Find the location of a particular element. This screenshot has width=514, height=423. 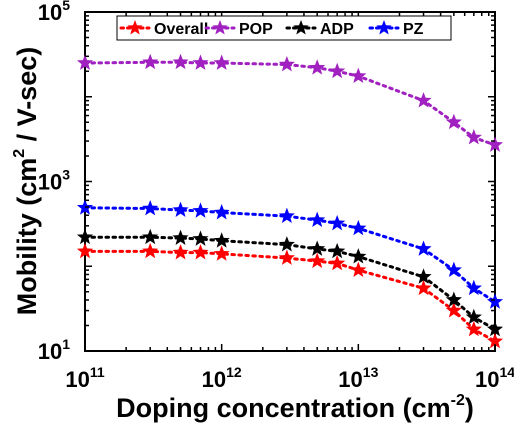

legend-label-overall: Overall is located at coordinates (181, 29).